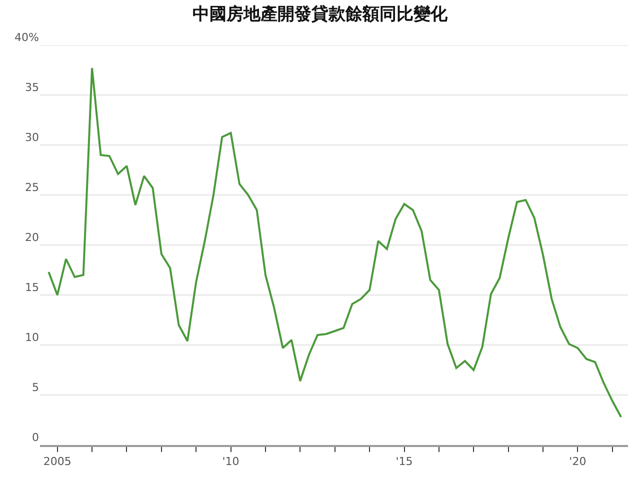 The height and width of the screenshot is (500, 640). Describe the element at coordinates (32, 287) in the screenshot. I see `y-tick-label: 15` at that location.